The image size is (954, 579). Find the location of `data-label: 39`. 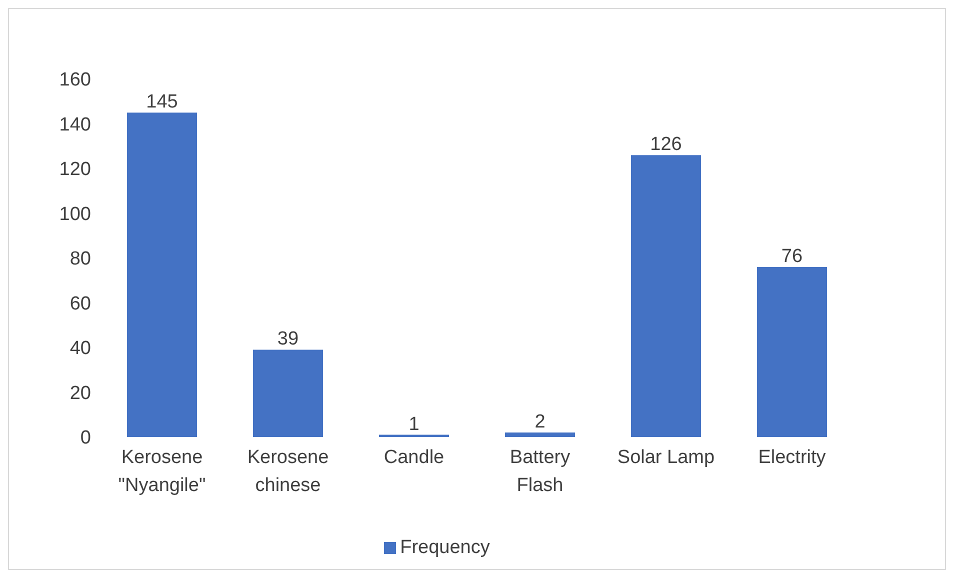

data-label: 39 is located at coordinates (288, 339).